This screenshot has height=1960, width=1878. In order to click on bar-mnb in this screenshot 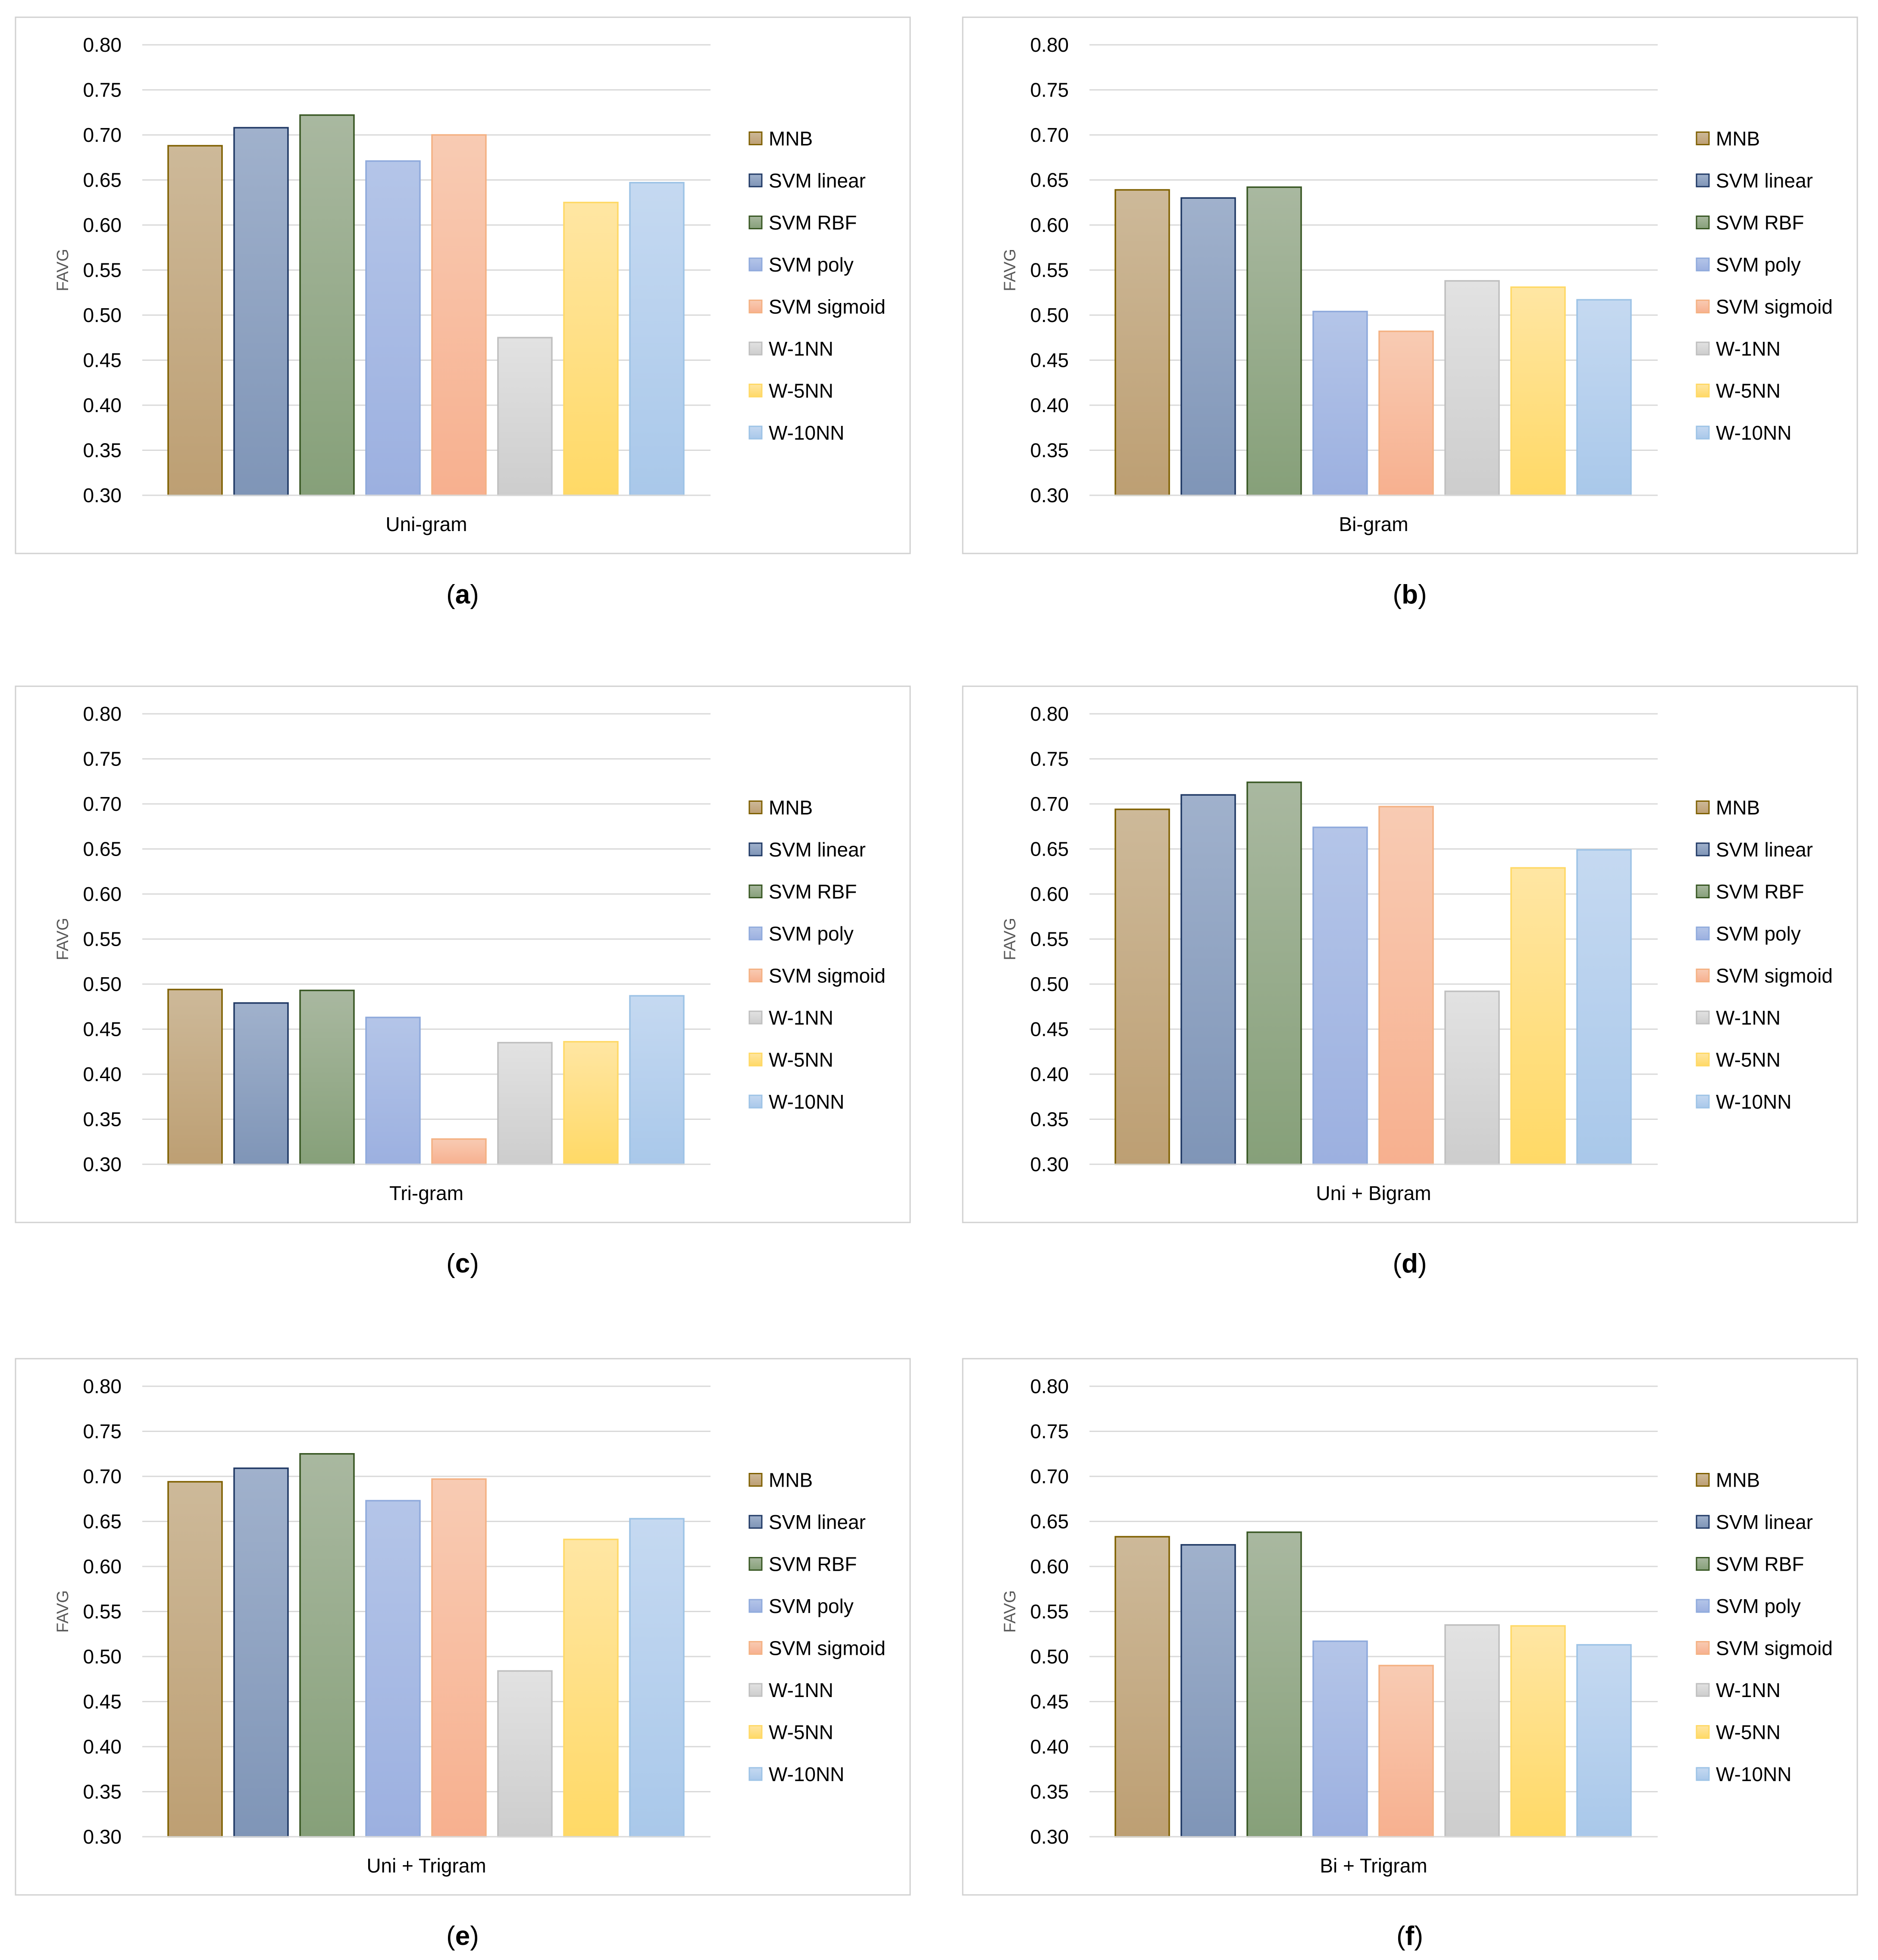, I will do `click(195, 320)`.